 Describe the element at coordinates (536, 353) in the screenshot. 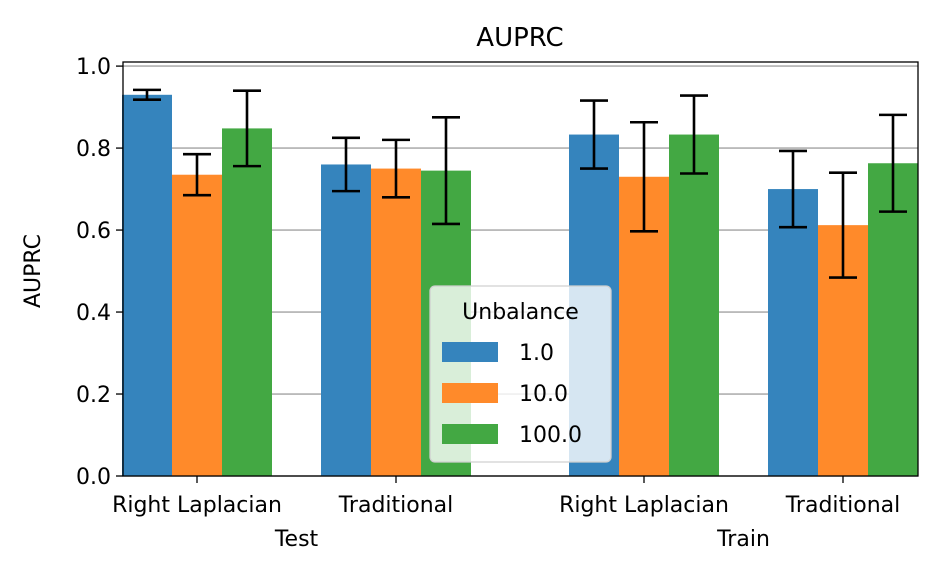

I see `legend-label: 1.0` at that location.